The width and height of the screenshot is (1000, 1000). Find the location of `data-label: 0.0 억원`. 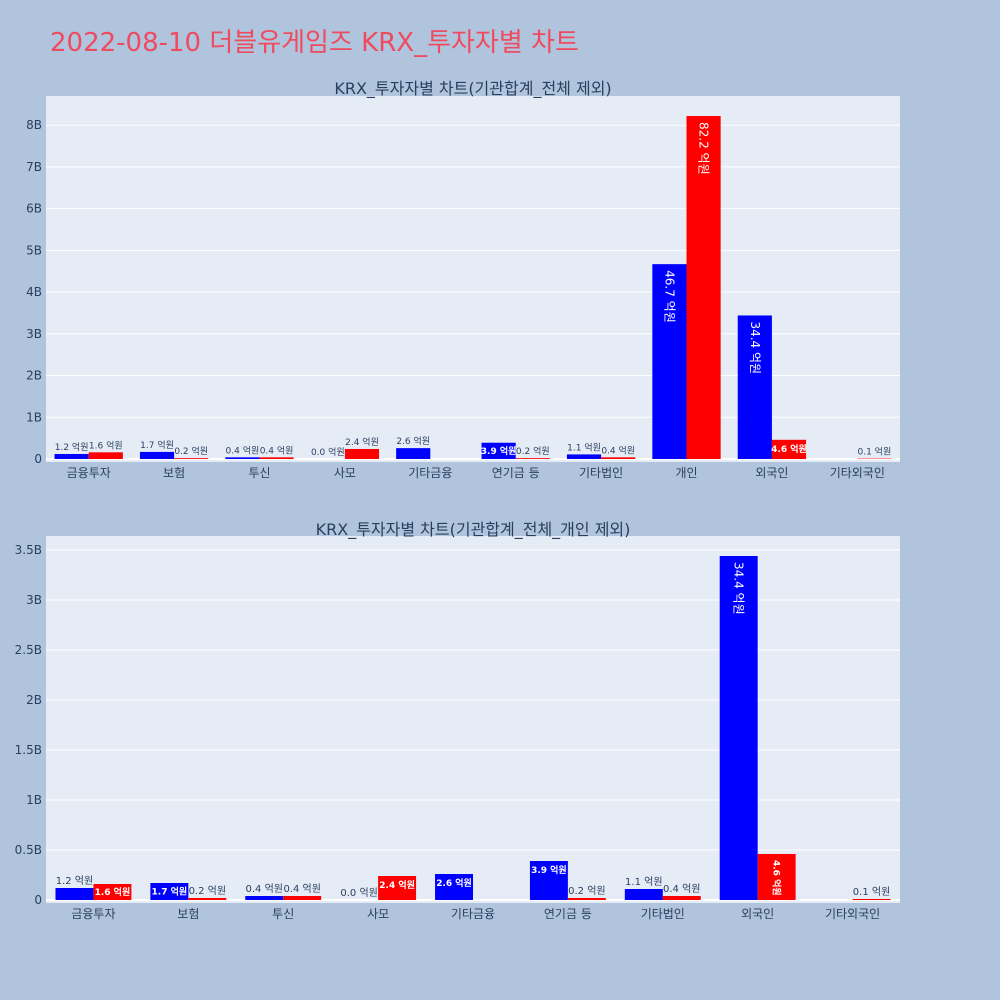

data-label: 0.0 억원 is located at coordinates (328, 452).